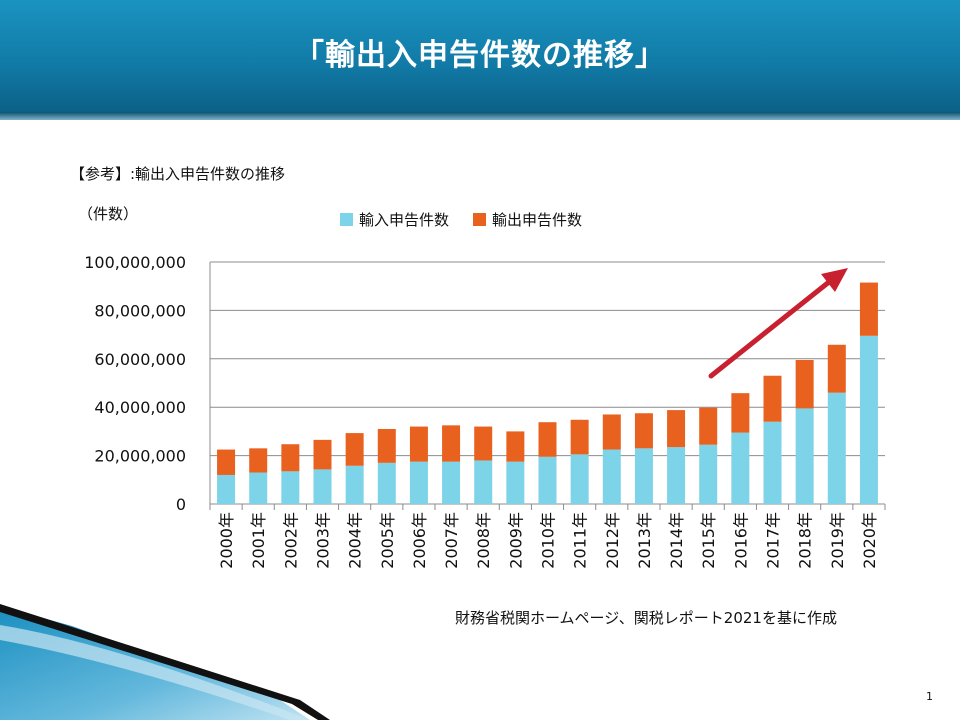 This screenshot has width=960, height=720. Describe the element at coordinates (537, 220) in the screenshot. I see `legend-label-export: 輸出申告件数` at that location.